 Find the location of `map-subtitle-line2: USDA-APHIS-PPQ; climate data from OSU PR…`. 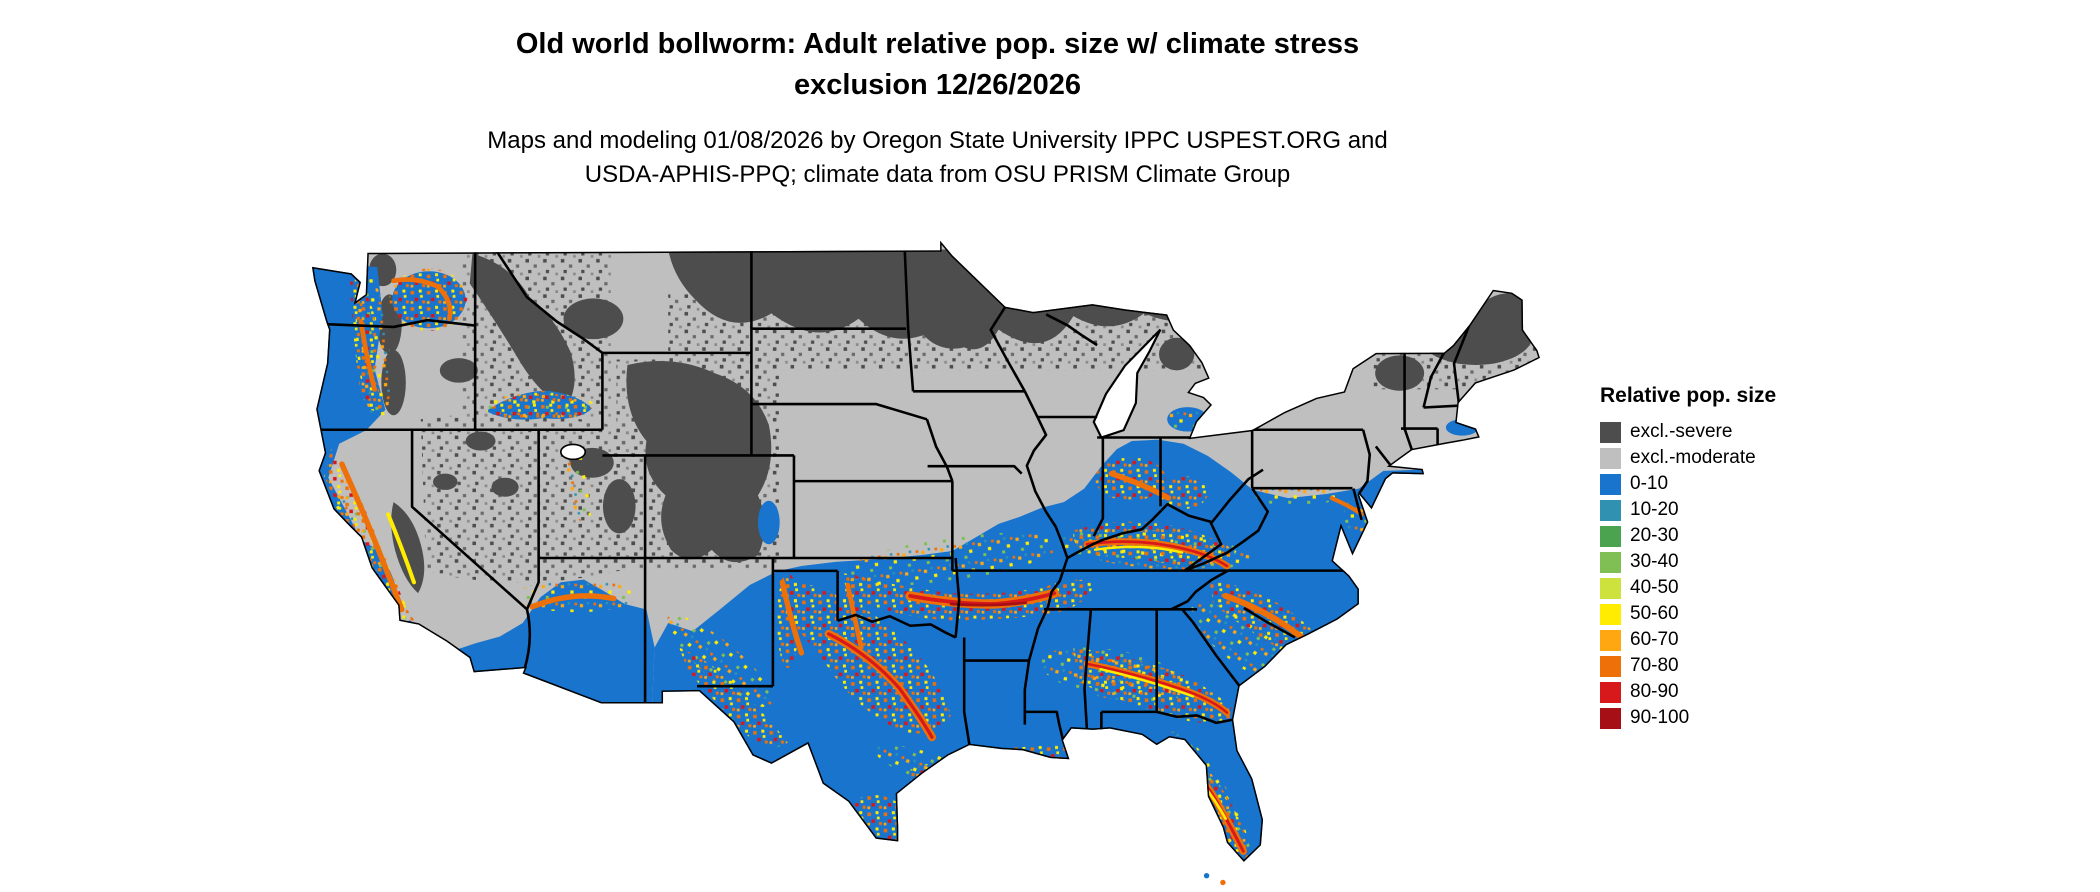

map-subtitle-line2: USDA-APHIS-PPQ; climate data from OSU PR… is located at coordinates (937, 174).